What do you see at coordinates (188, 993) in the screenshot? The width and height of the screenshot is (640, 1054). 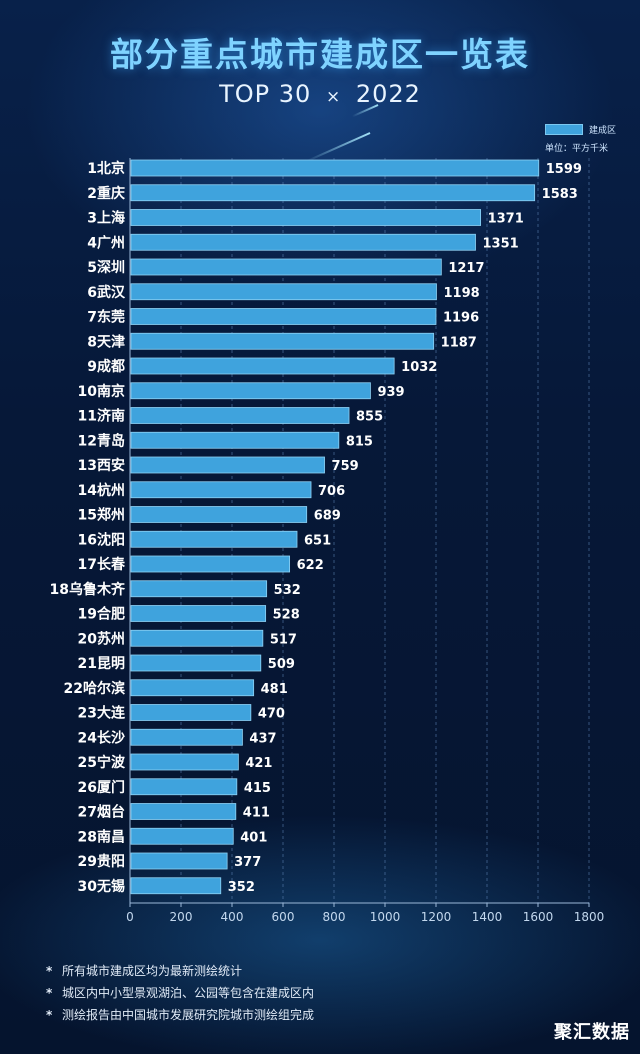 I see `footnote-text: 城区内中小型景观湖泊、公园等包含在建成区内` at bounding box center [188, 993].